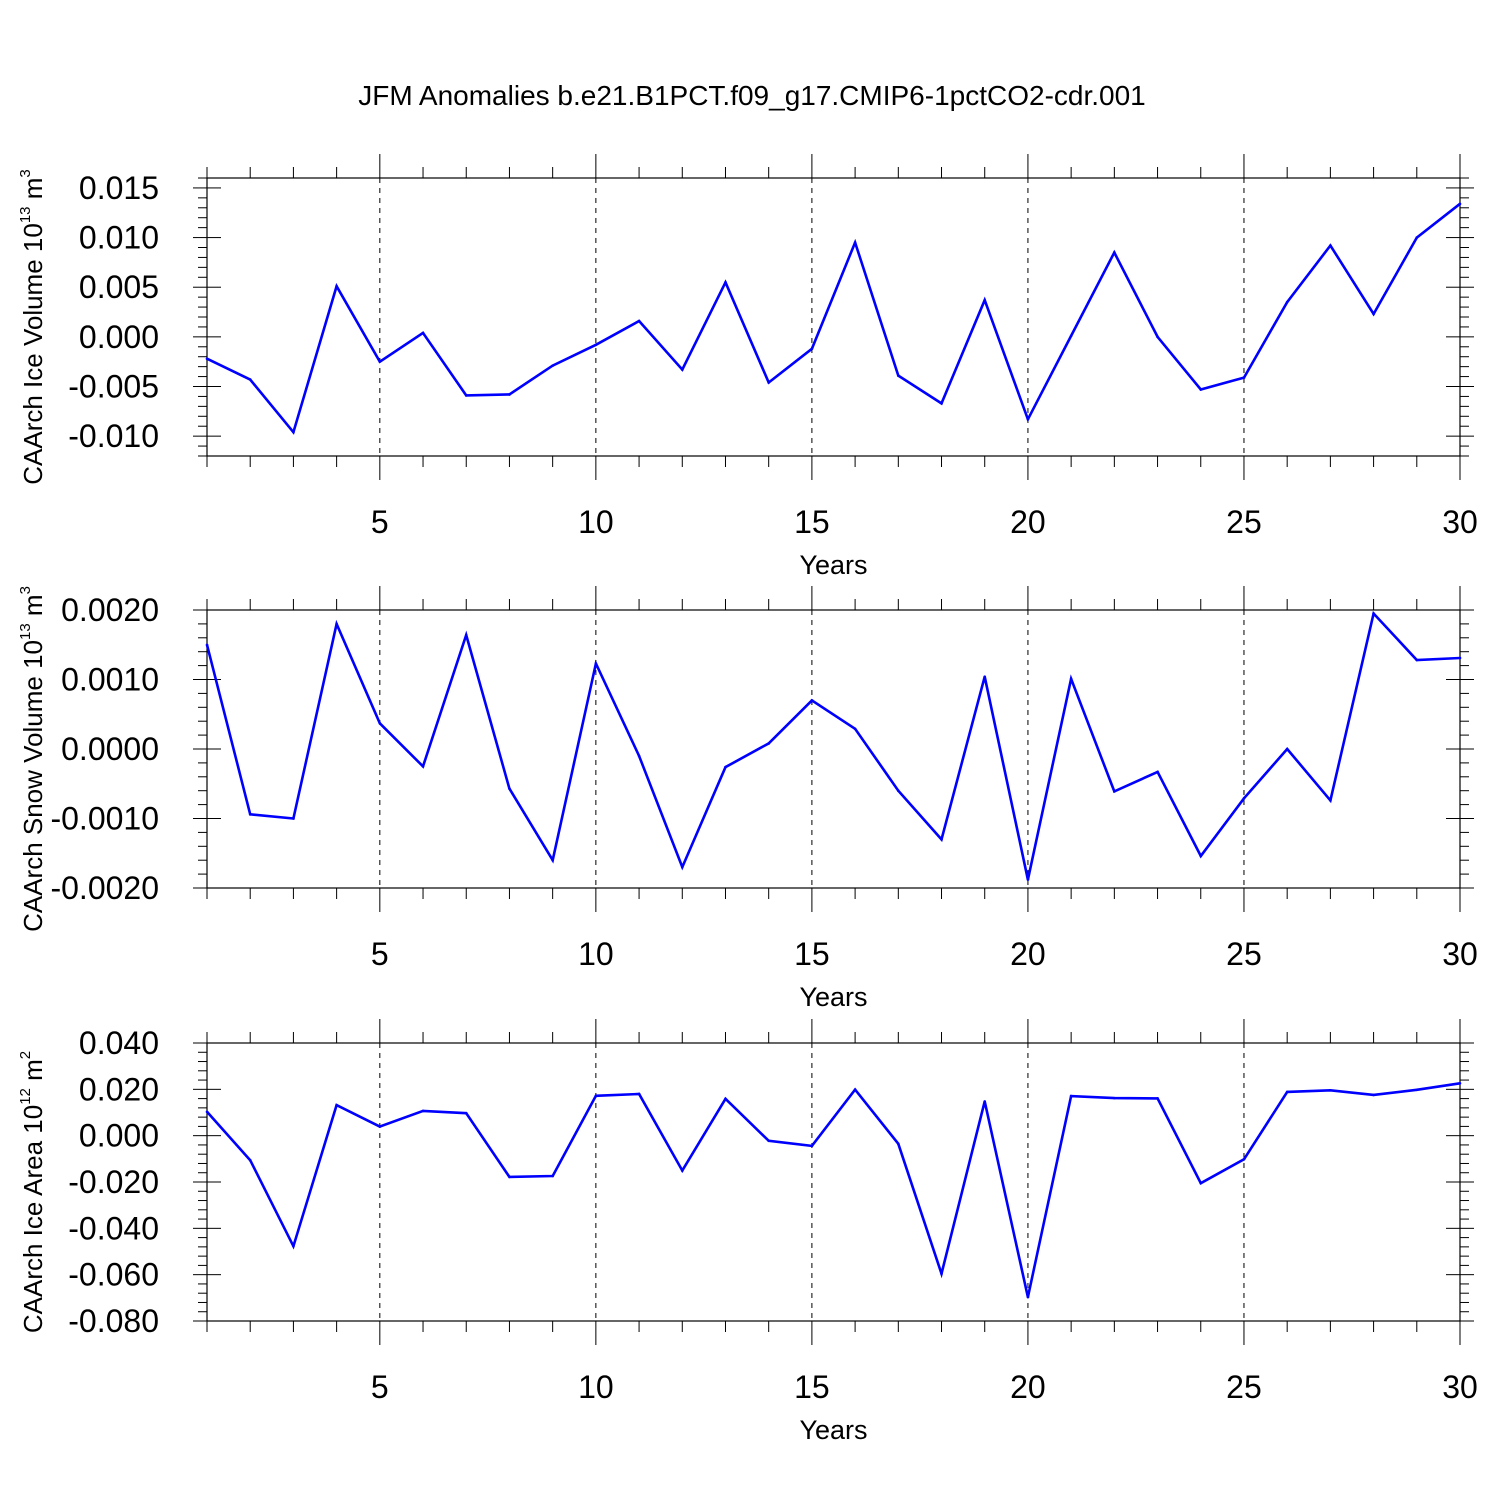 The height and width of the screenshot is (1500, 1500). I want to click on y-tick-label: -0.010, so click(113, 436).